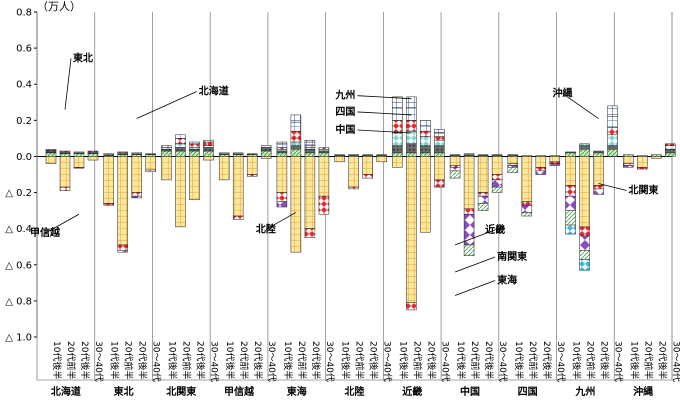  Describe the element at coordinates (345, 129) in the screenshot. I see `series-annotation: 中国` at that location.